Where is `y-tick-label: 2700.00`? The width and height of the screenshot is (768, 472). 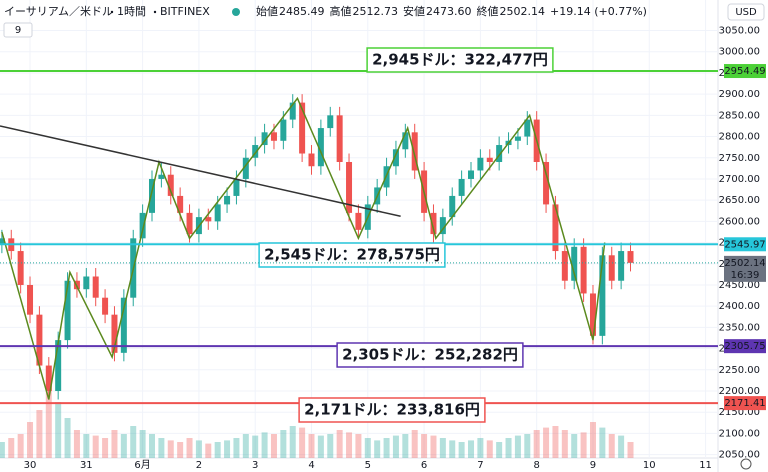 y-tick-label: 2700.00 is located at coordinates (739, 179).